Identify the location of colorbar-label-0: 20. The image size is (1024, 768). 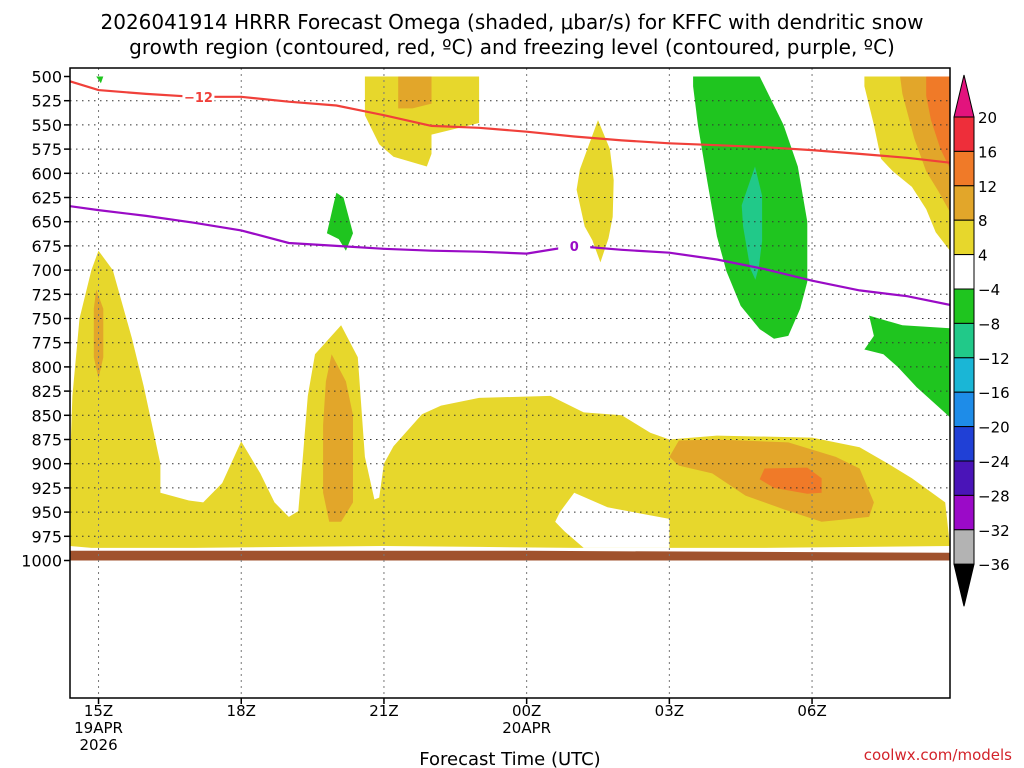
(987, 118).